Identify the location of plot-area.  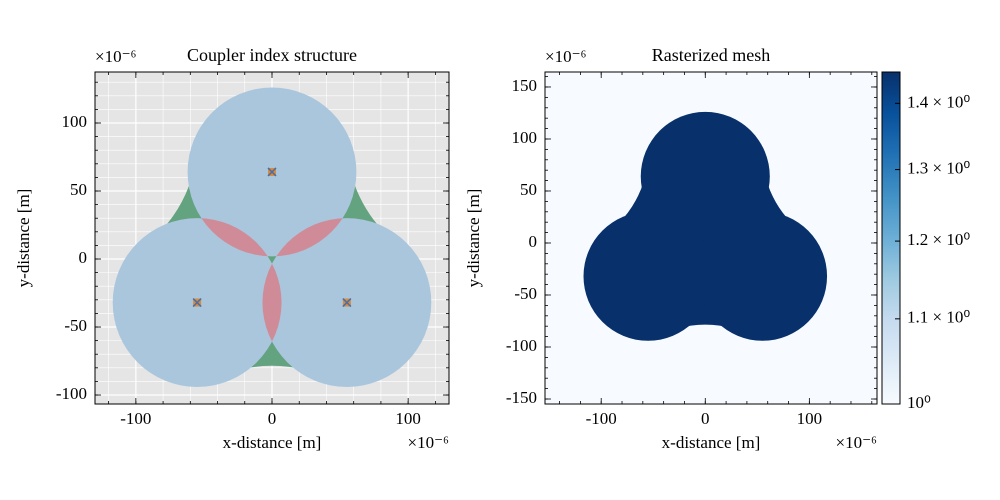
(705, 226).